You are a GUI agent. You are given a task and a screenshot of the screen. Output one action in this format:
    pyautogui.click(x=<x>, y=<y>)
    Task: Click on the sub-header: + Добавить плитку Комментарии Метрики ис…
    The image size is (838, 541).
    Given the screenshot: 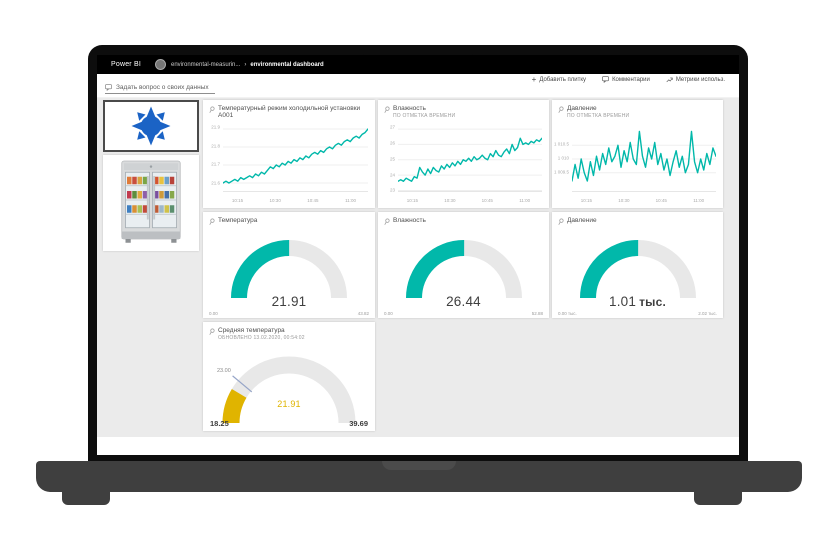 What is the action you would take?
    pyautogui.click(x=418, y=86)
    